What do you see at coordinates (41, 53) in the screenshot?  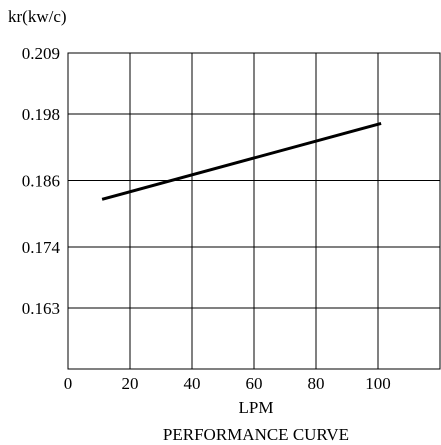 I see `y-tick-label: 0.209` at bounding box center [41, 53].